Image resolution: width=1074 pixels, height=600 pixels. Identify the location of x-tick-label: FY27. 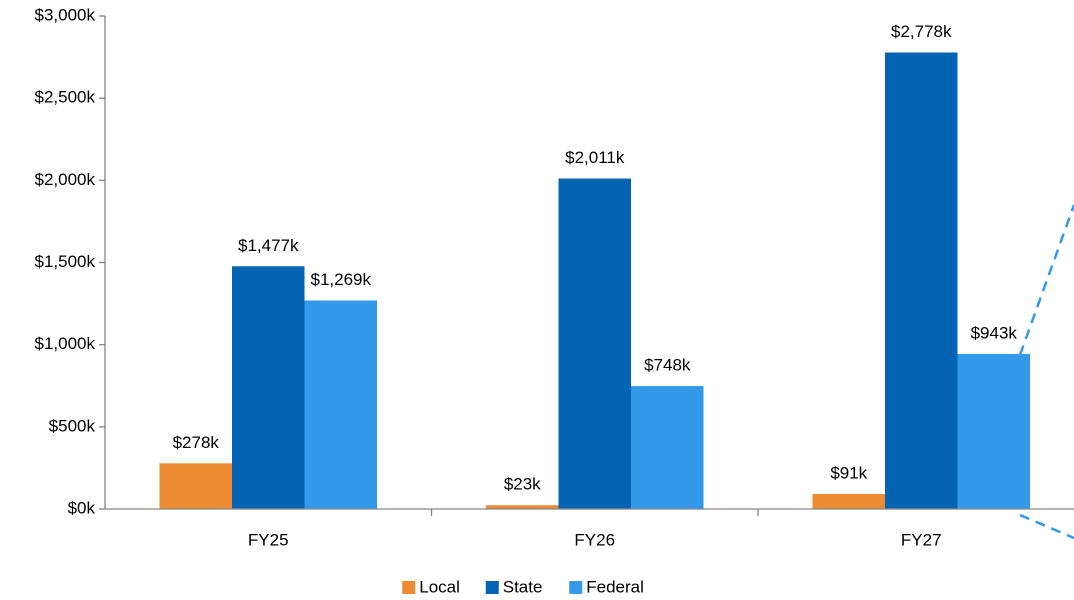
(921, 539).